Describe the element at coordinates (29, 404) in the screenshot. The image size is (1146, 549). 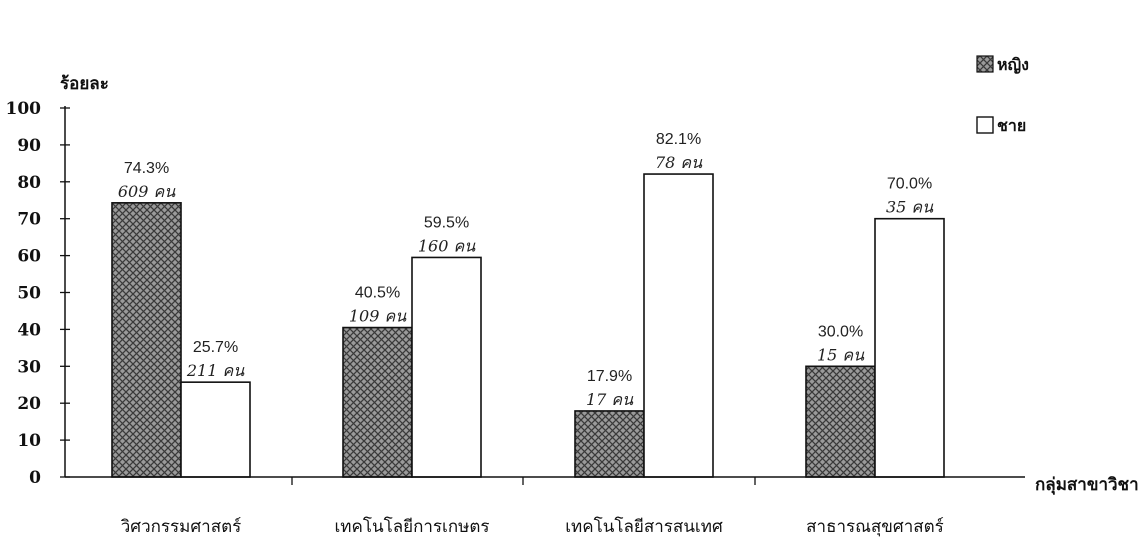
I see `y-tick-label: 20` at that location.